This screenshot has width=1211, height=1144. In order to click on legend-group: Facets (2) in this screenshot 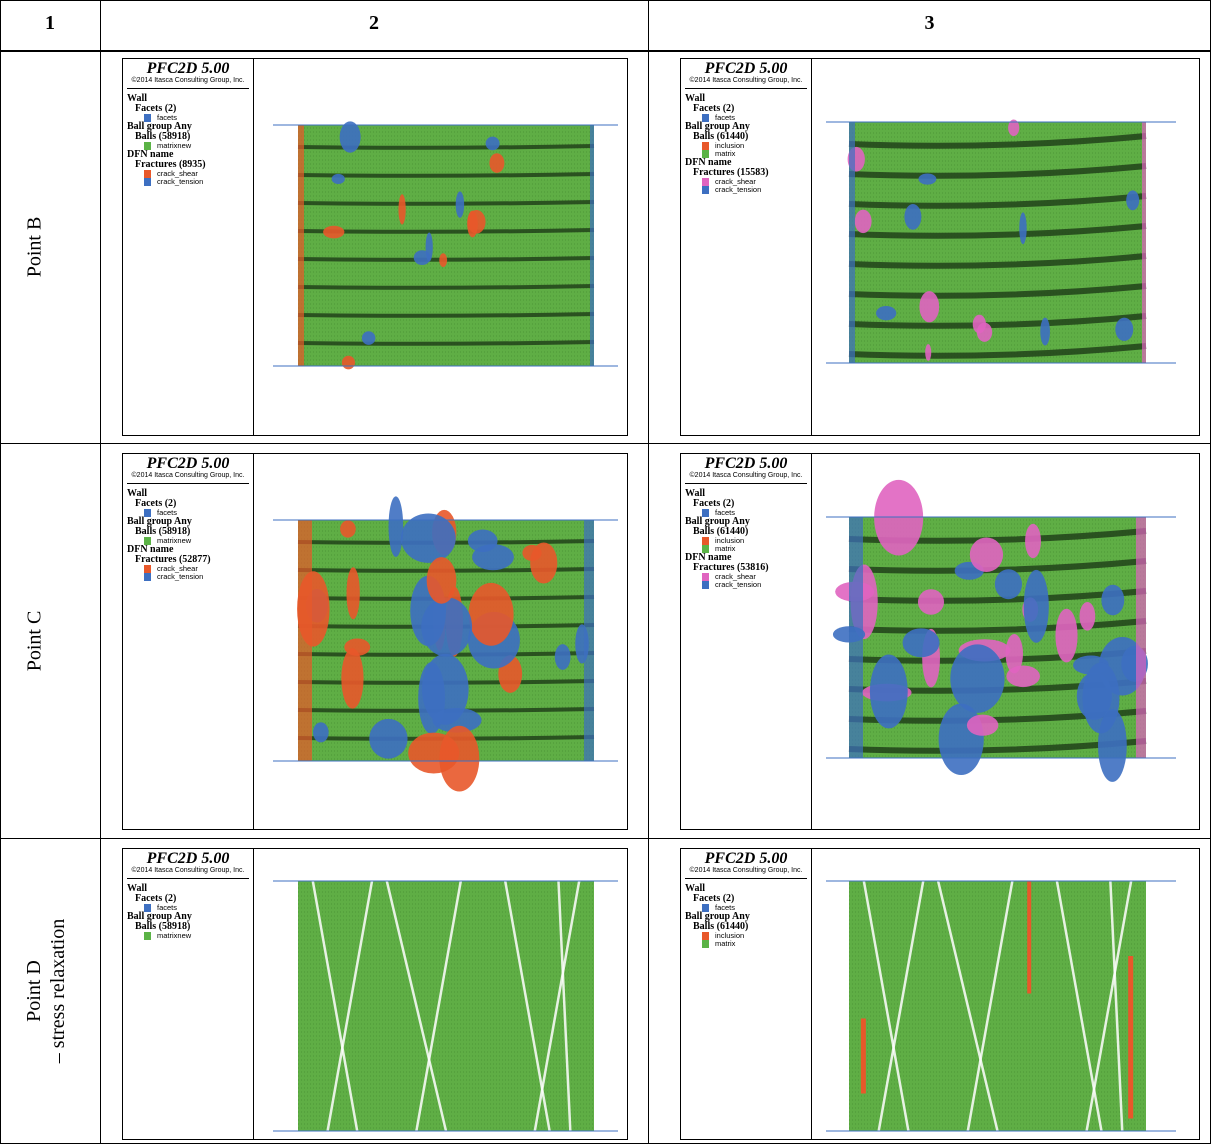, I will do `click(714, 503)`.